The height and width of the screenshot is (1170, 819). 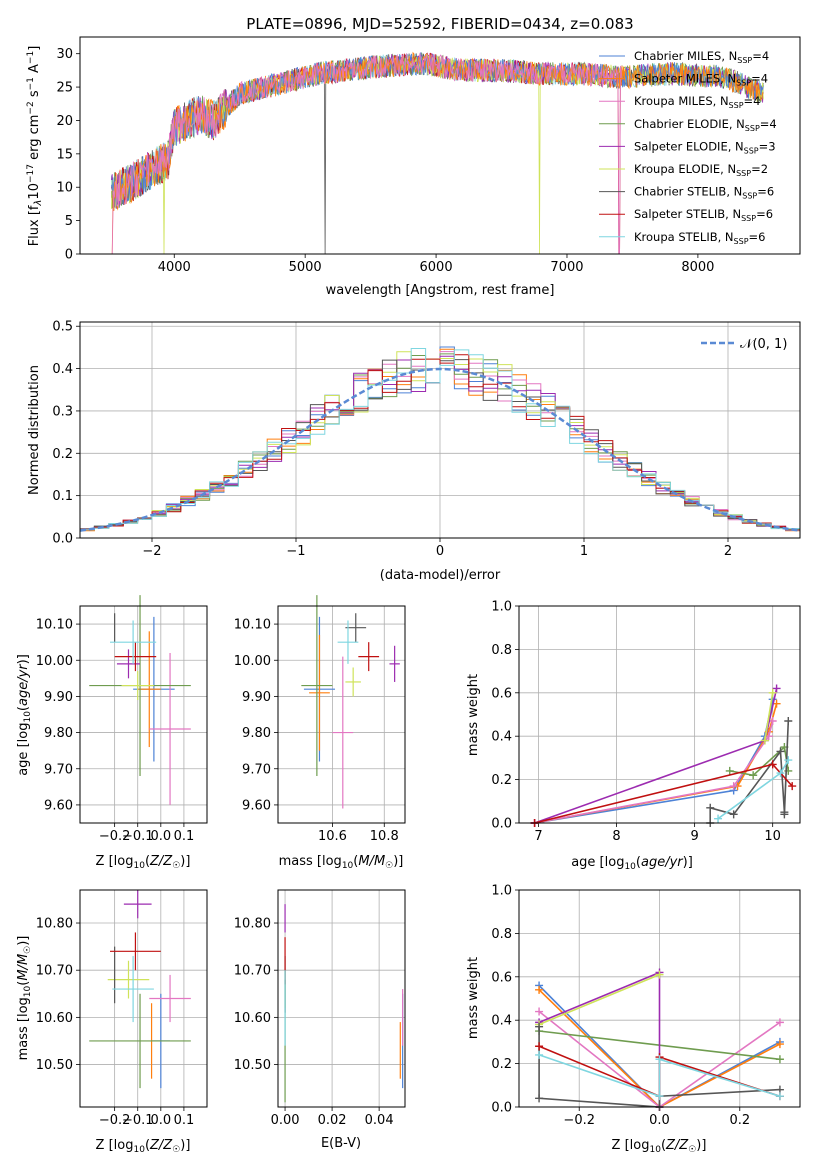 I want to click on mass-age-ytick-label: 10.10, so click(x=252, y=625).